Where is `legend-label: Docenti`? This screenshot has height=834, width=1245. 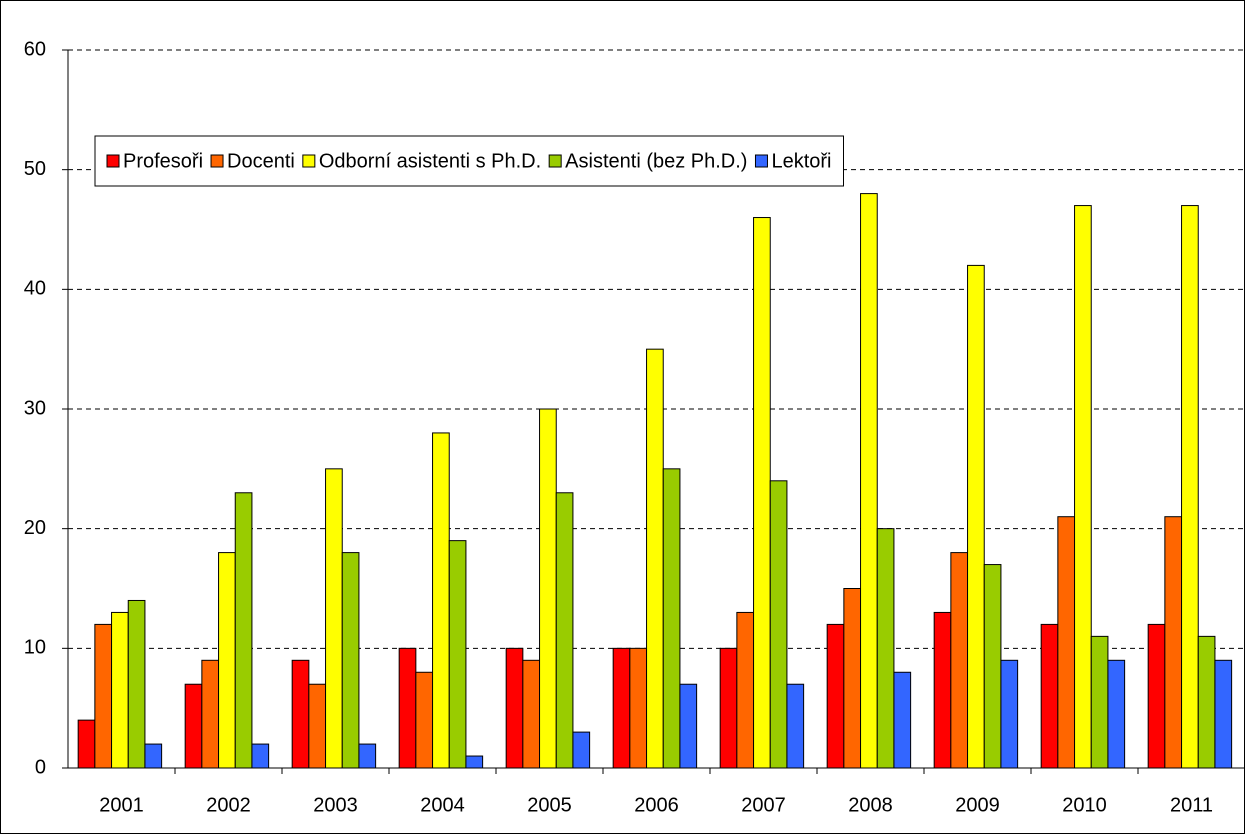 legend-label: Docenti is located at coordinates (261, 161).